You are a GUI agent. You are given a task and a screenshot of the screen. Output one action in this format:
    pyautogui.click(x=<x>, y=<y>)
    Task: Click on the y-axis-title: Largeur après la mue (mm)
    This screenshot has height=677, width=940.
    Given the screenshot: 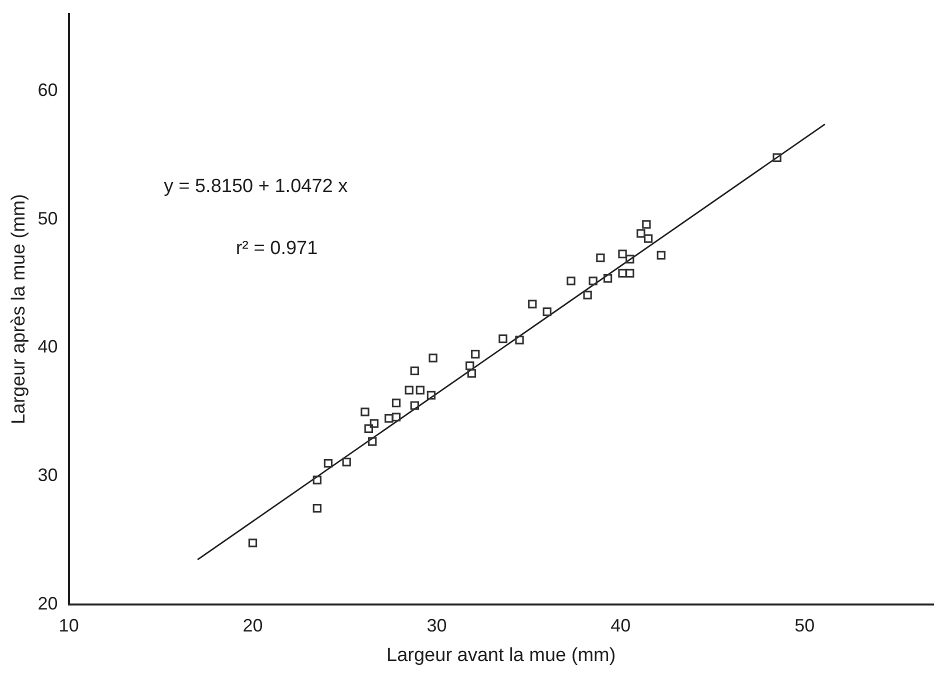 What is the action you would take?
    pyautogui.click(x=19, y=309)
    